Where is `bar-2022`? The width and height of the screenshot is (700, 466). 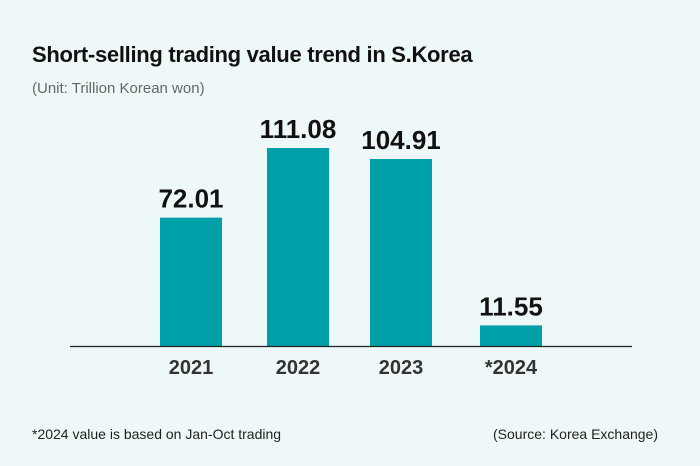
bar-2022 is located at coordinates (298, 247).